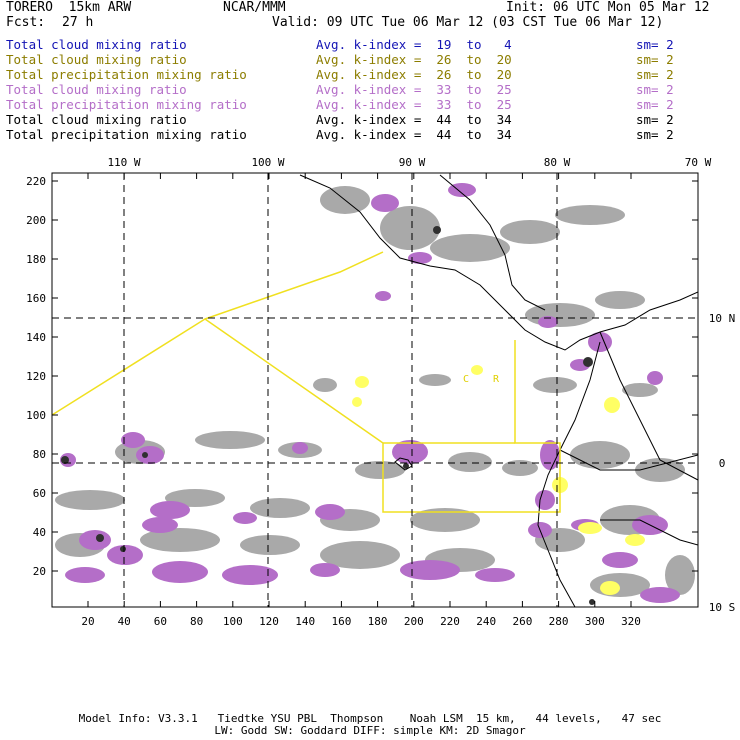 Image resolution: width=740 pixels, height=740 pixels. What do you see at coordinates (498, 480) in the screenshot?
I see `precip-field-yellow` at bounding box center [498, 480].